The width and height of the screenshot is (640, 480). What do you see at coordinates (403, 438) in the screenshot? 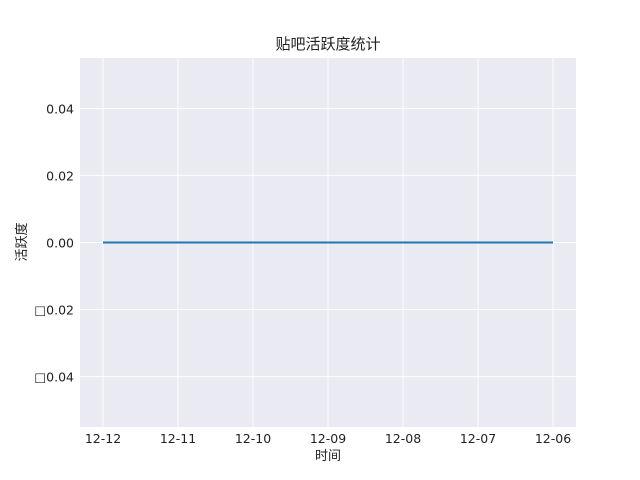
I see `x-tick-label: 12-08` at bounding box center [403, 438].